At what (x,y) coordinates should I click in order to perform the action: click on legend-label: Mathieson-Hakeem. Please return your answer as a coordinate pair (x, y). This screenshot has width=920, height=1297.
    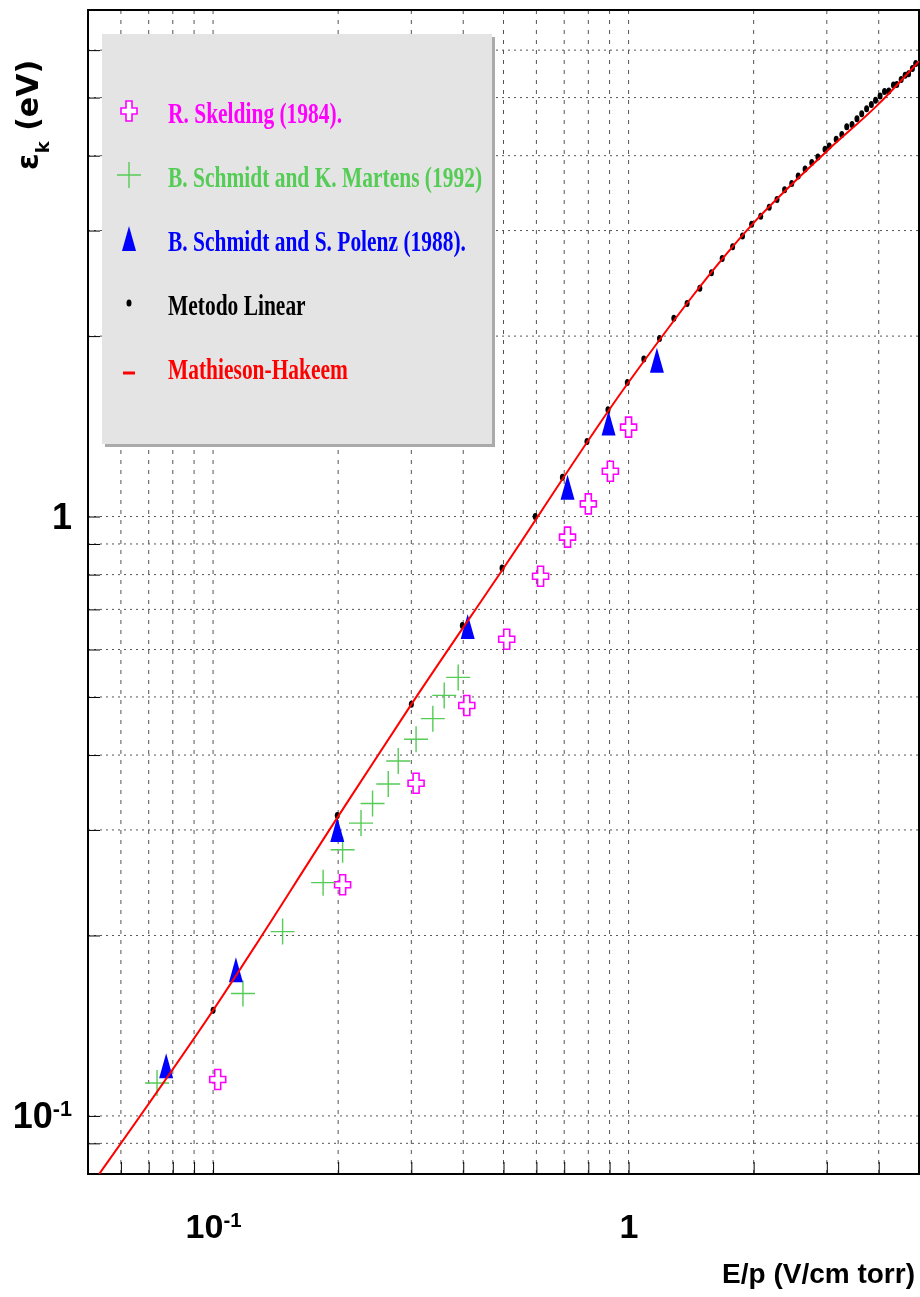
    Looking at the image, I should click on (258, 369).